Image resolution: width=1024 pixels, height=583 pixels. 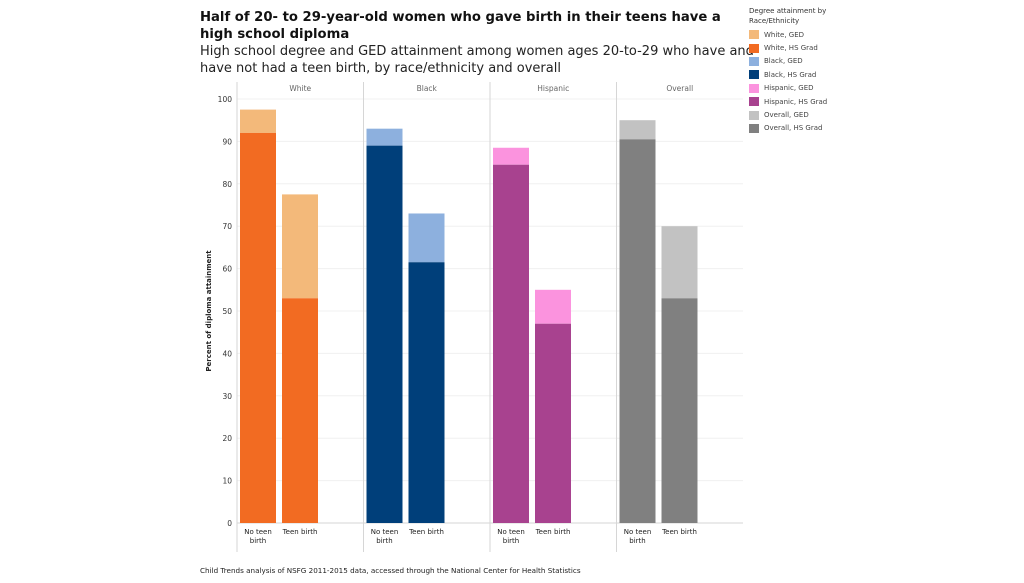 What do you see at coordinates (227, 226) in the screenshot?
I see `y-tick-label: 70` at bounding box center [227, 226].